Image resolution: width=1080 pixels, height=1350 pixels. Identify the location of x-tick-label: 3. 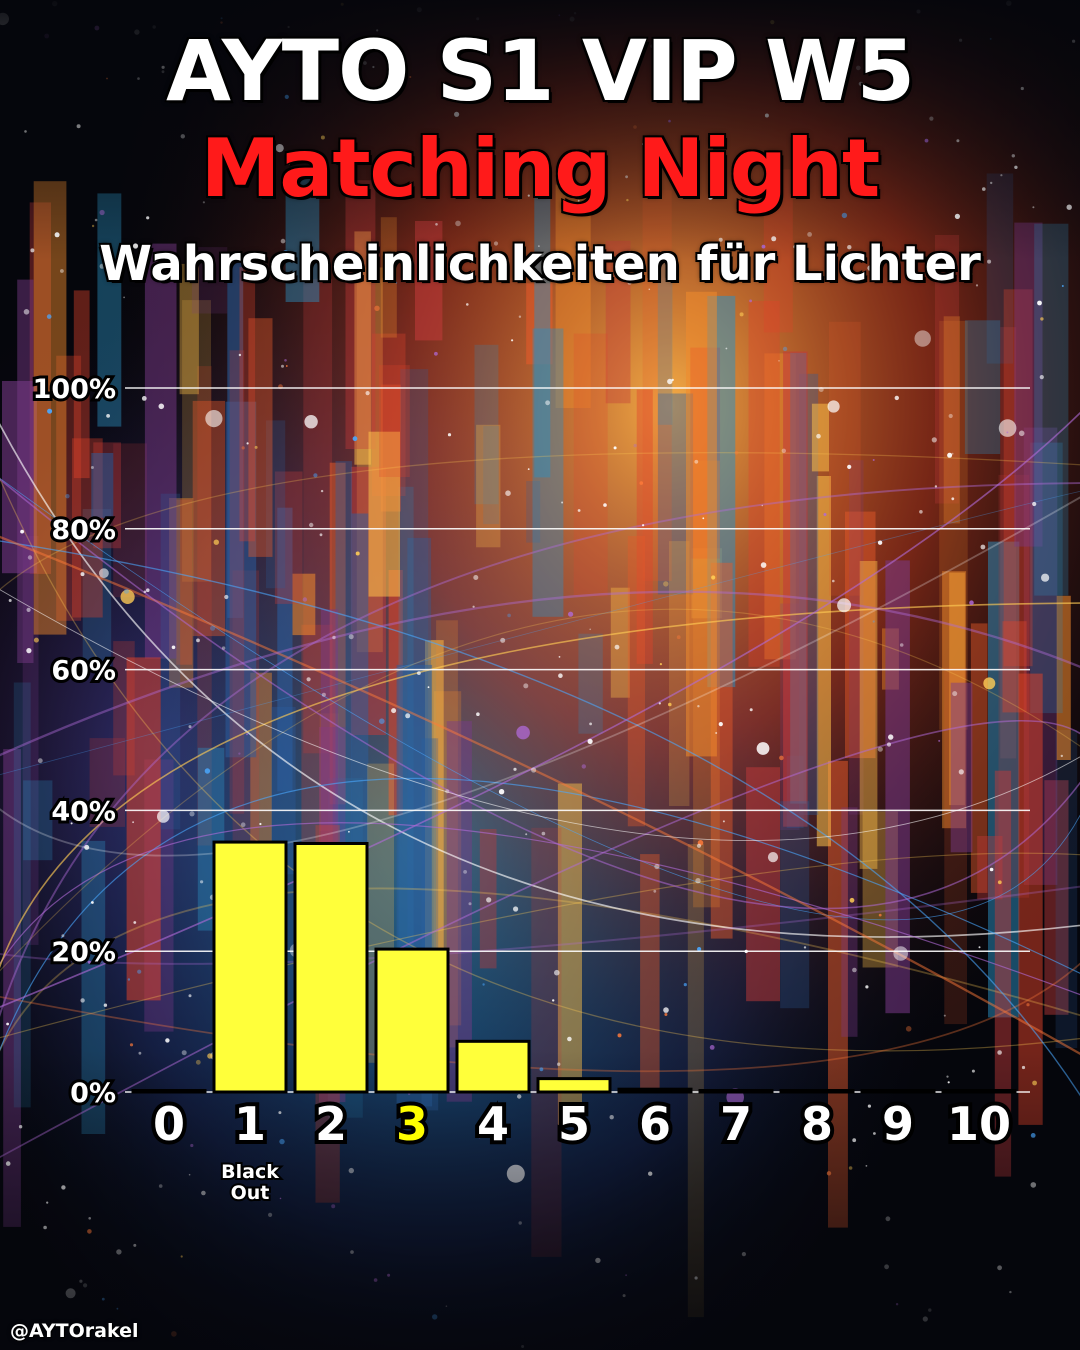
(412, 1124).